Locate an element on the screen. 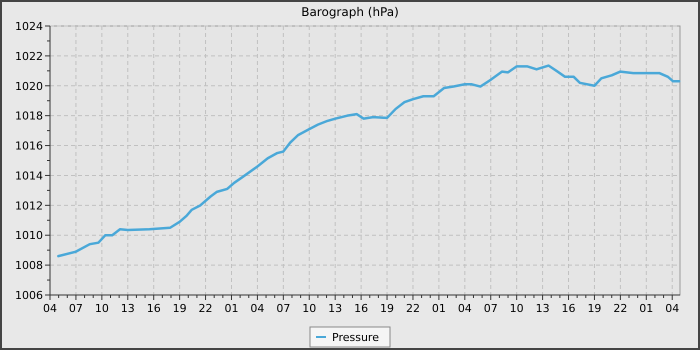 The height and width of the screenshot is (350, 700). y-tick-label: 1014 is located at coordinates (29, 175).